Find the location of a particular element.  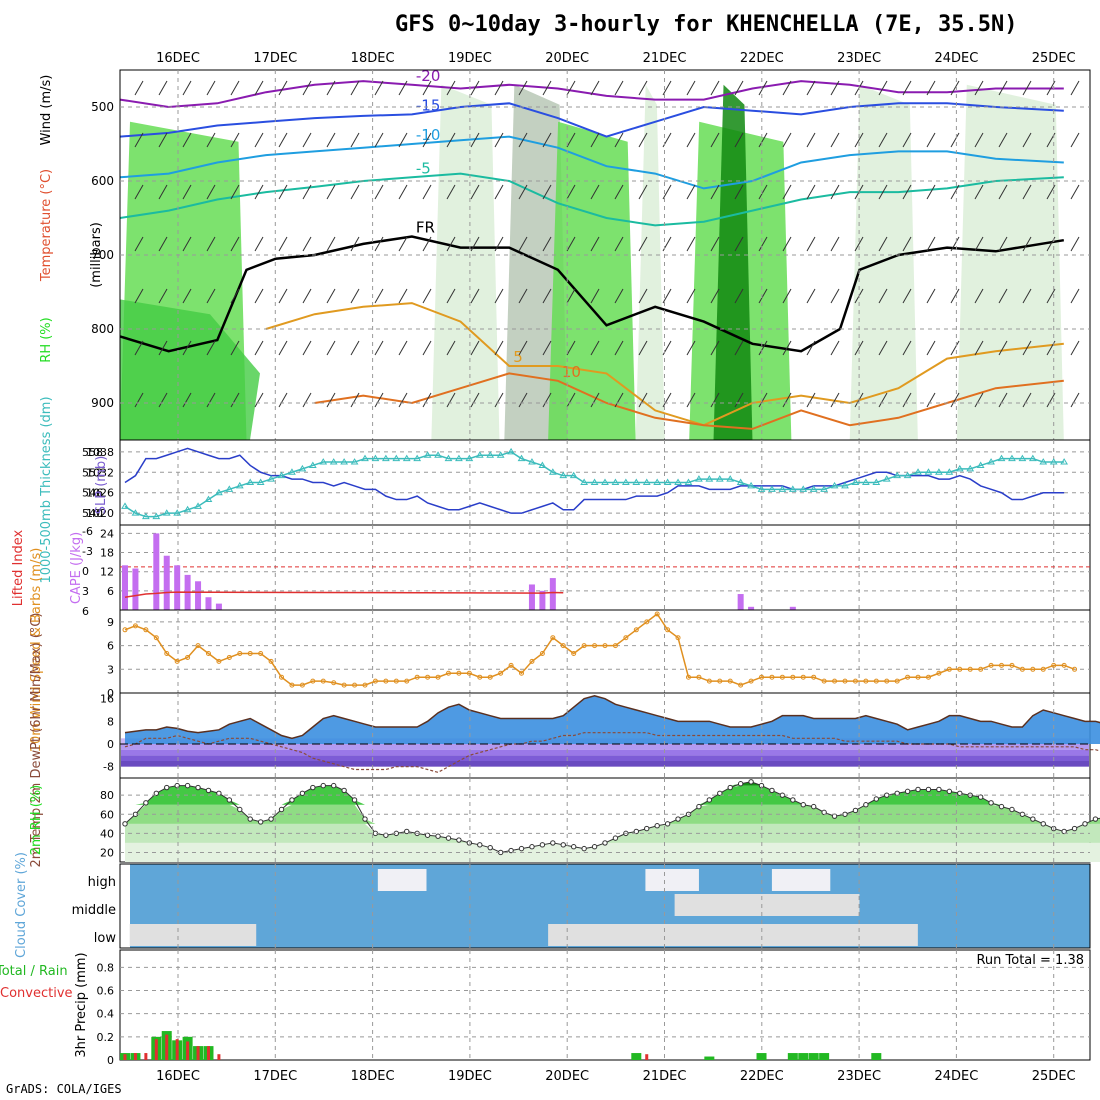

wind-tick-label: 0 is located at coordinates (110, 693).